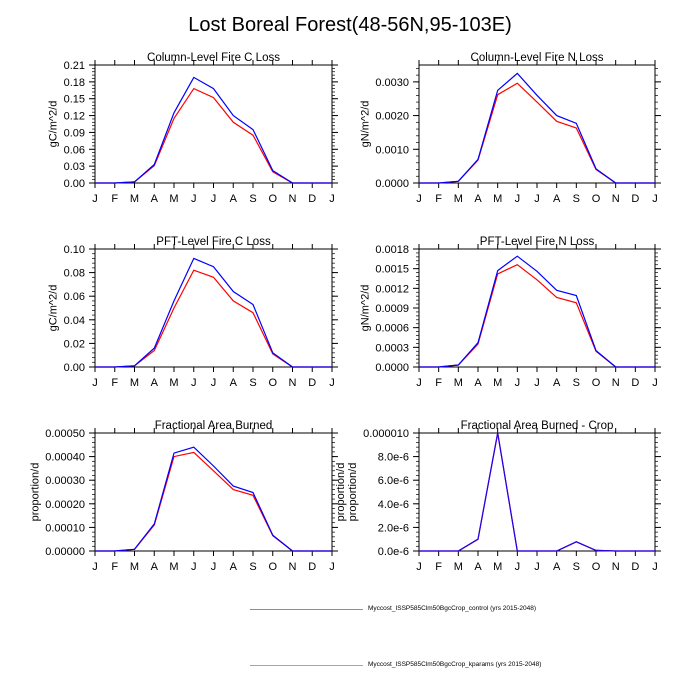 This screenshot has width=700, height=700. I want to click on y-tick-label: 0.0003, so click(392, 348).